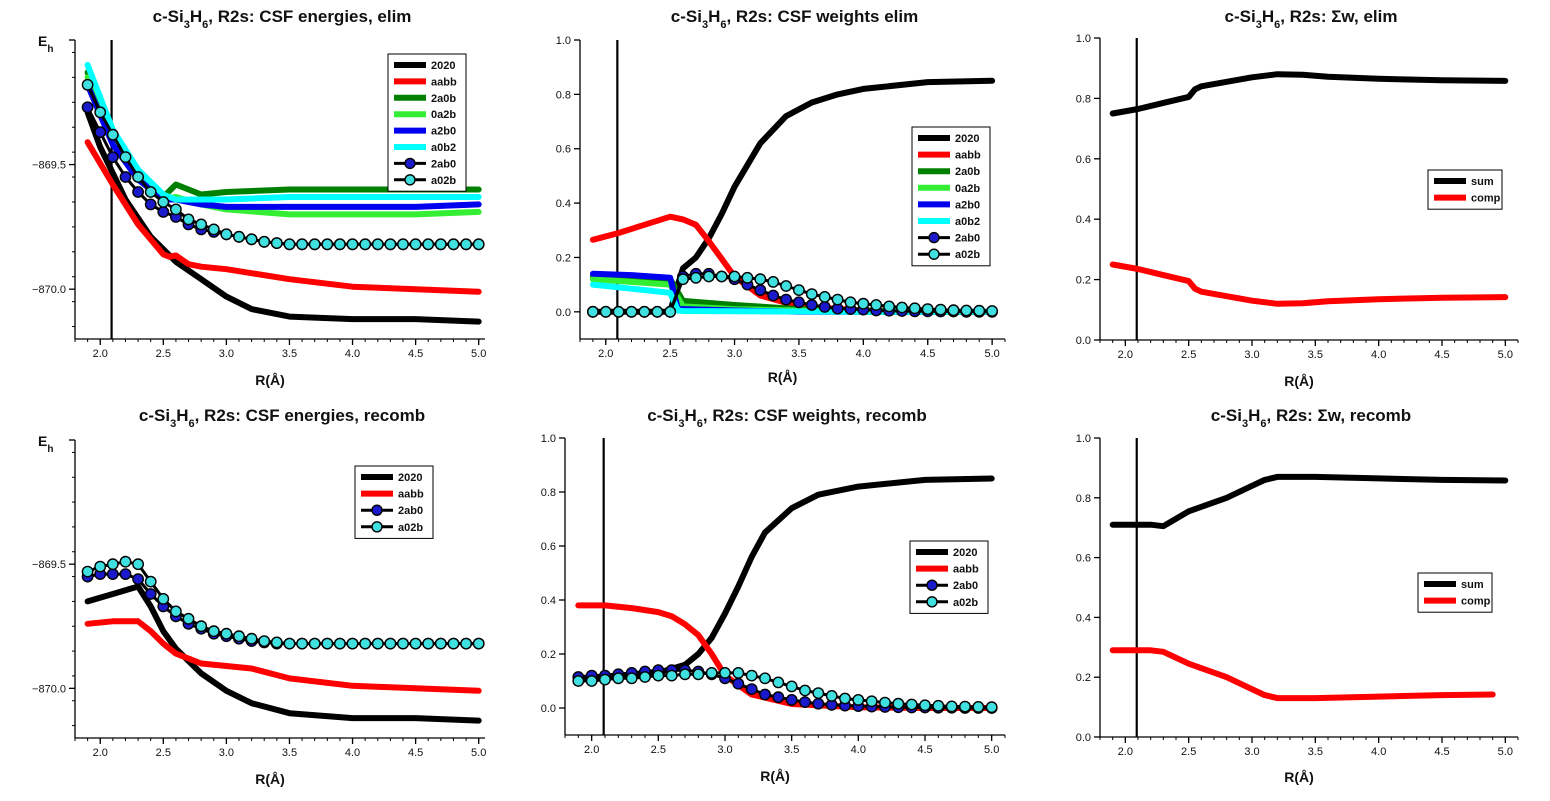  Describe the element at coordinates (932, 585) in the screenshot. I see `legend-marker-2ab0` at that location.